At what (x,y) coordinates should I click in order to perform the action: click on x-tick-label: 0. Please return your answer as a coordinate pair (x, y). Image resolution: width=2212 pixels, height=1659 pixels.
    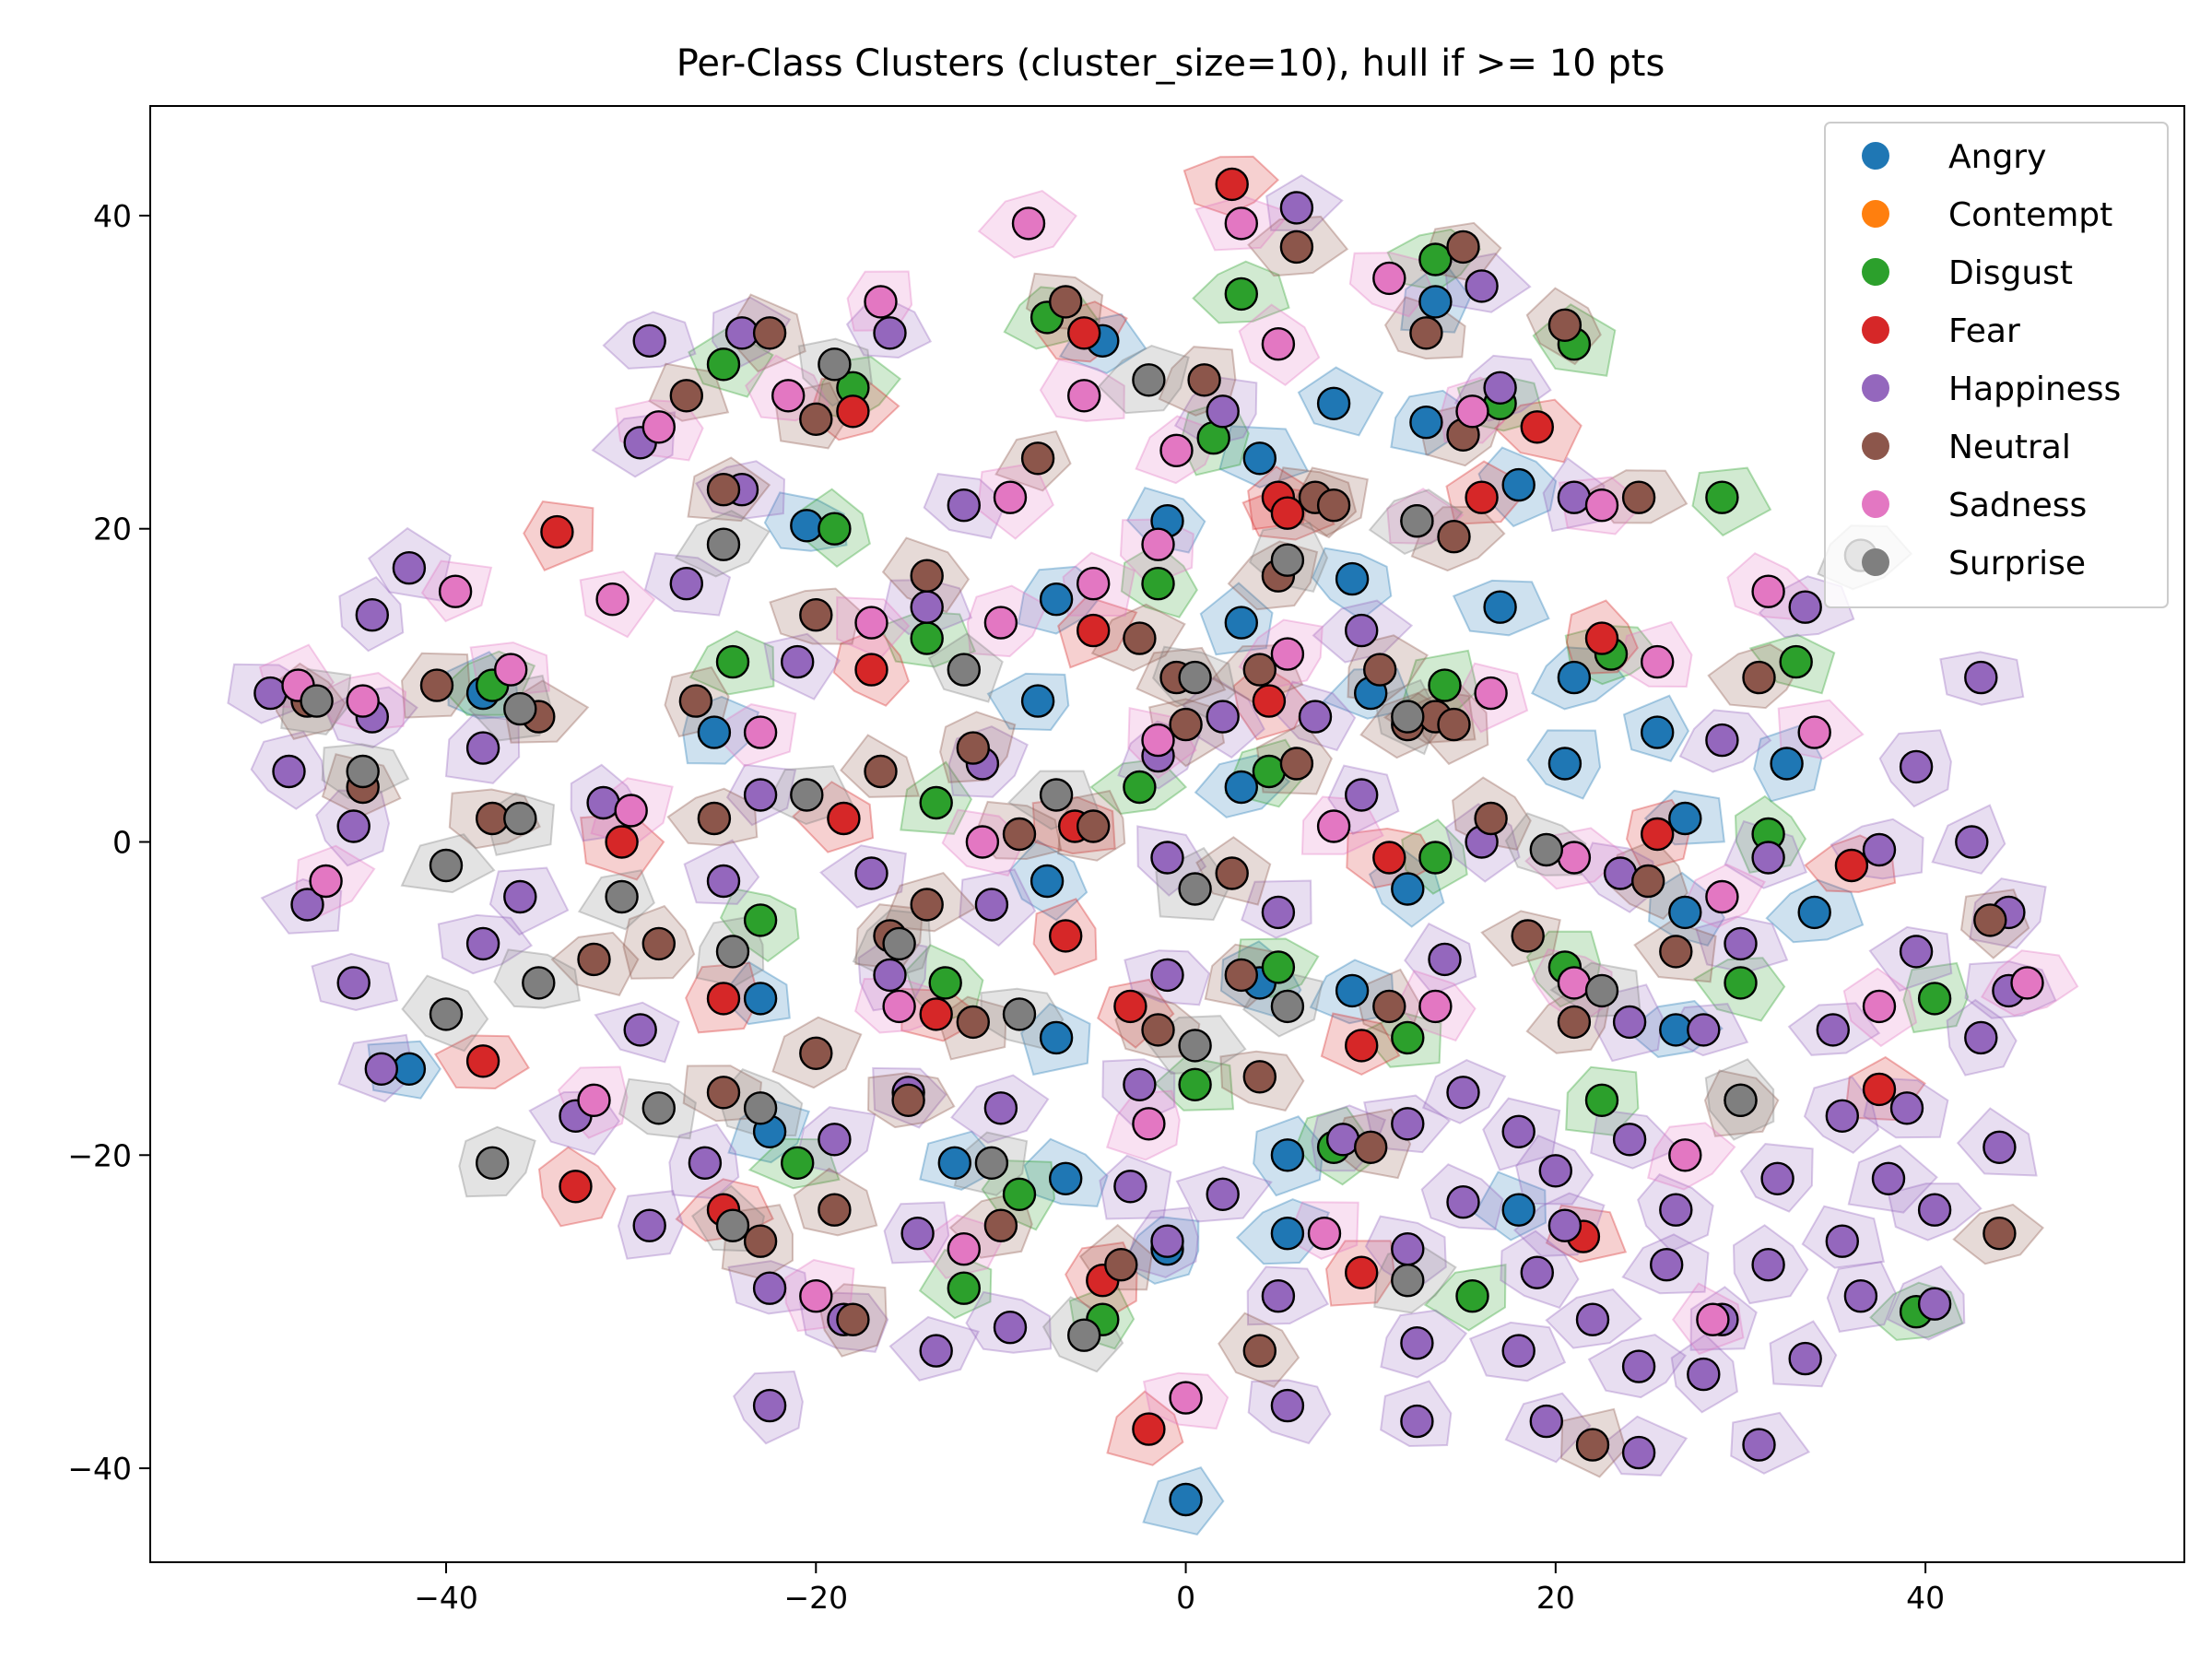
    Looking at the image, I should click on (1185, 1598).